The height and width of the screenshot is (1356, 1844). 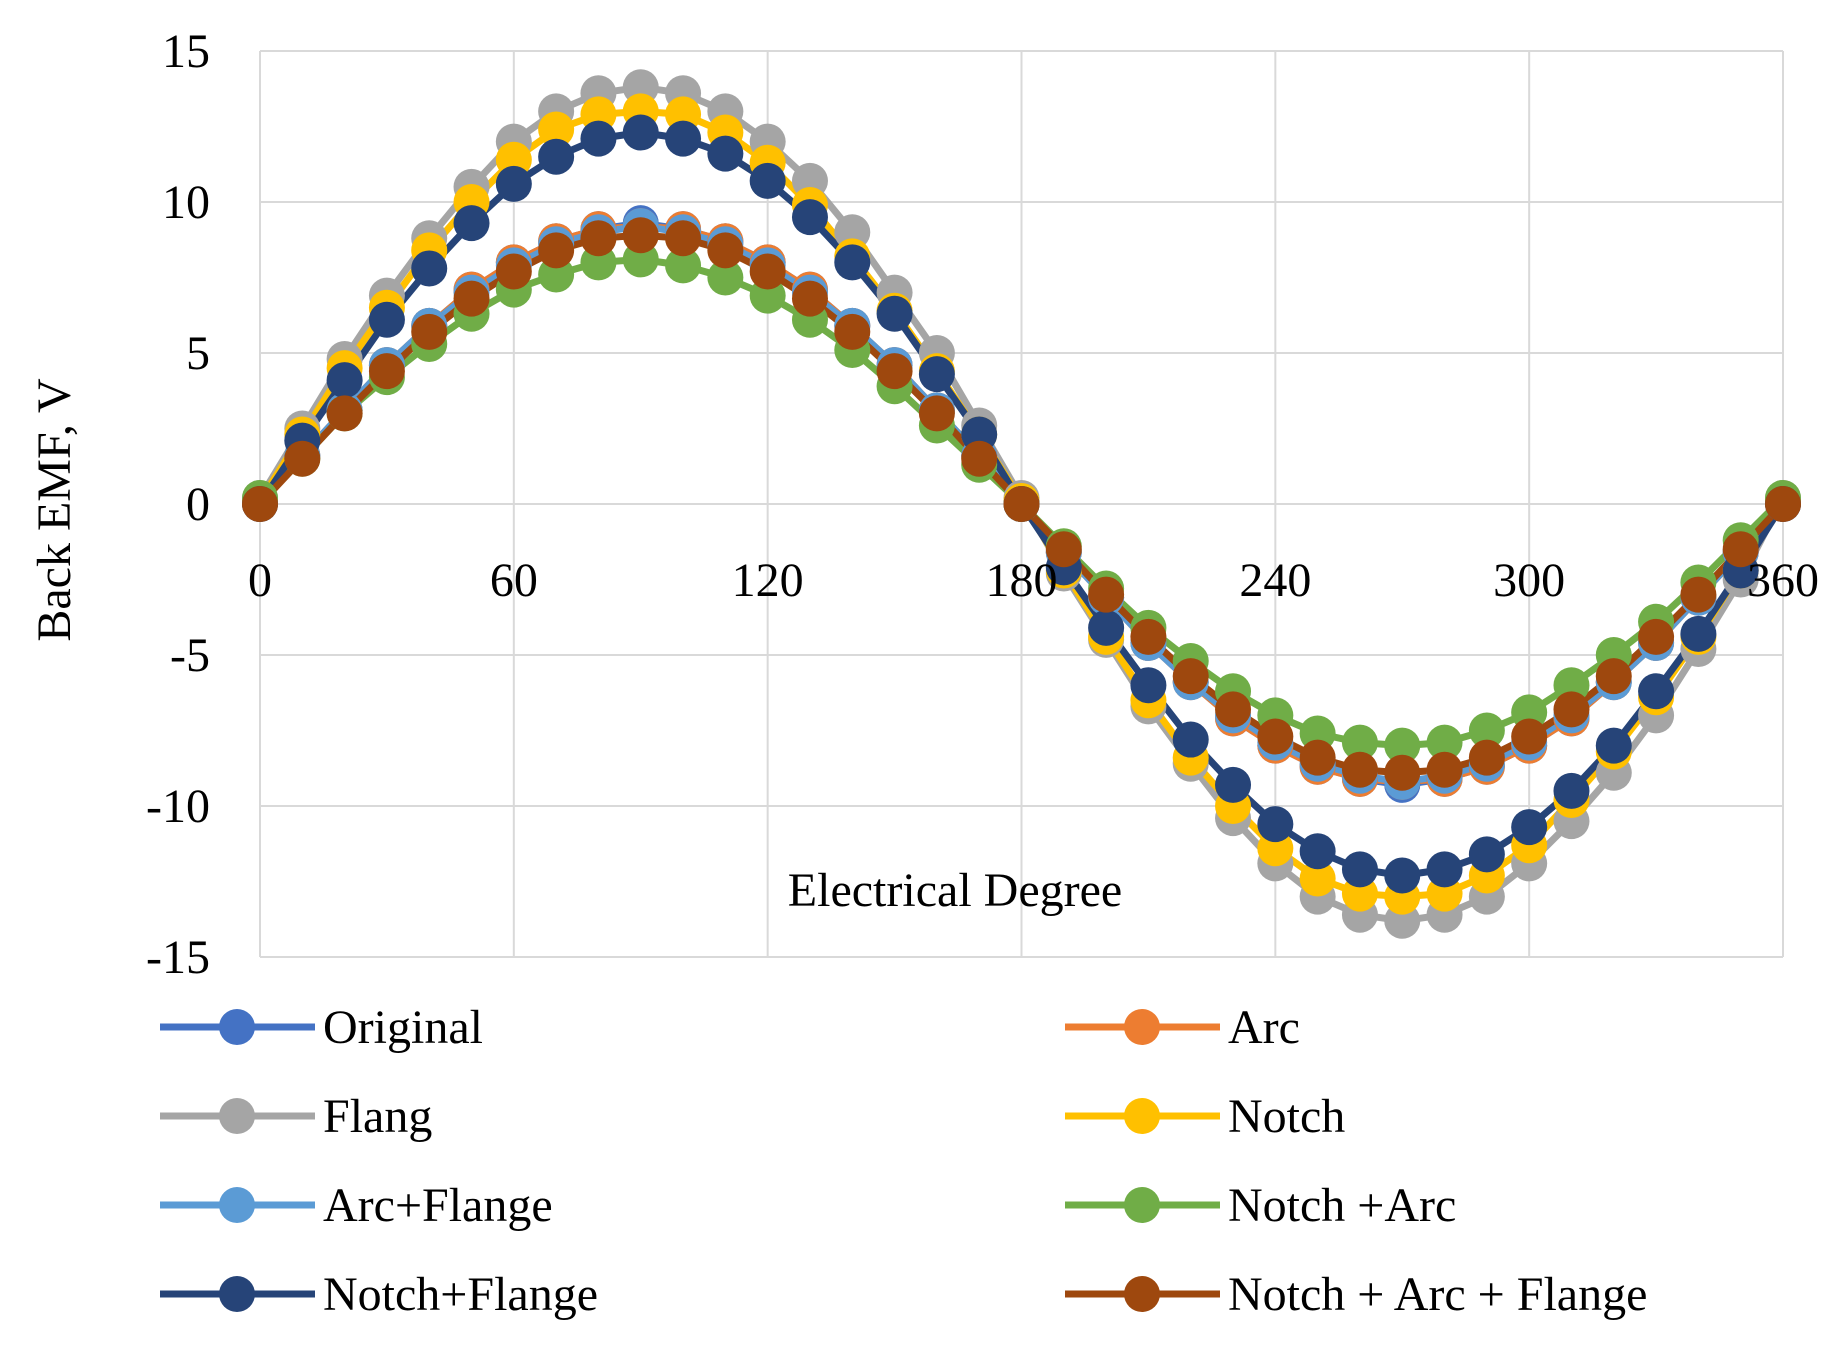 I want to click on legend-entry: Arc, so click(x=1182, y=1027).